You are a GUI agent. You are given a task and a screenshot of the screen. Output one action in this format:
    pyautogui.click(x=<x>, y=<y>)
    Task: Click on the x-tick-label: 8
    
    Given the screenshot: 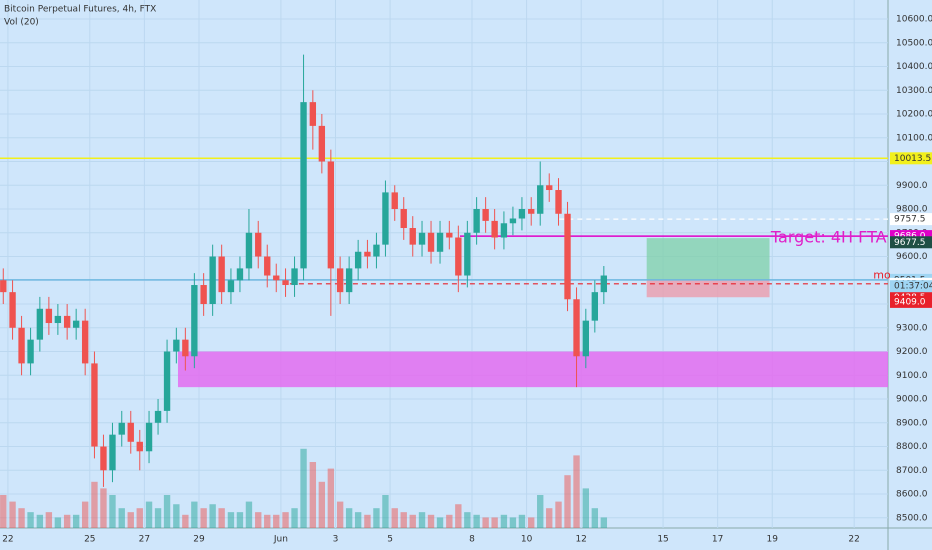 What is the action you would take?
    pyautogui.click(x=472, y=540)
    